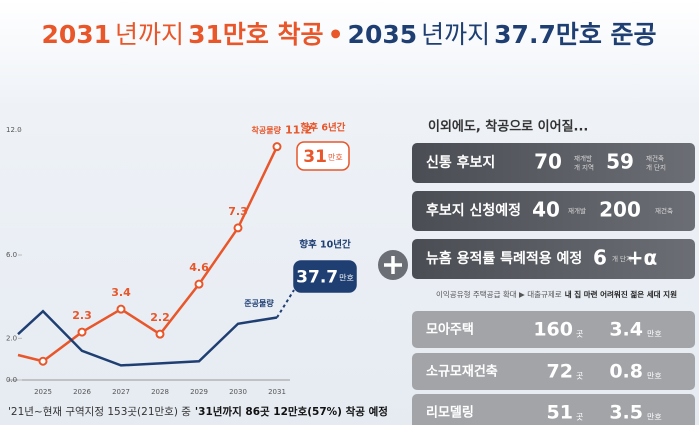 The height and width of the screenshot is (425, 699). What do you see at coordinates (285, 304) in the screenshot?
I see `dashed-extension` at bounding box center [285, 304].